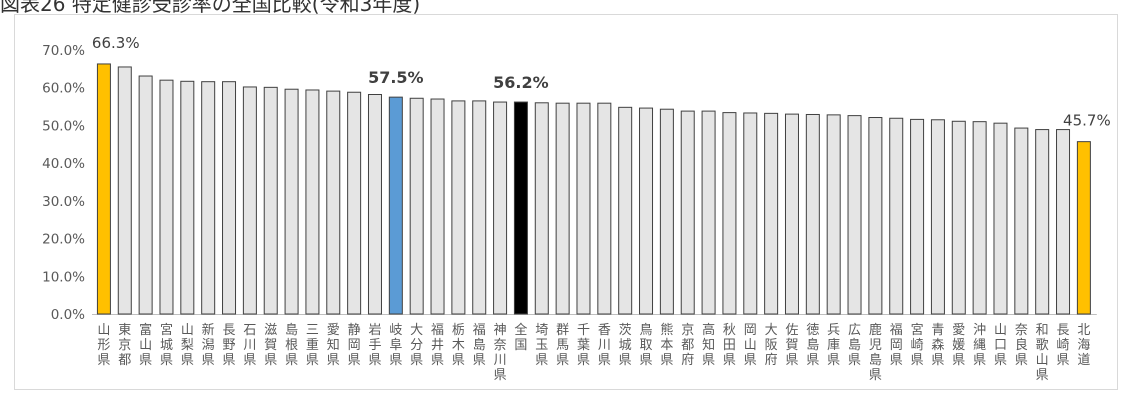  I want to click on y-tick-label: 20.0%, so click(63, 240).